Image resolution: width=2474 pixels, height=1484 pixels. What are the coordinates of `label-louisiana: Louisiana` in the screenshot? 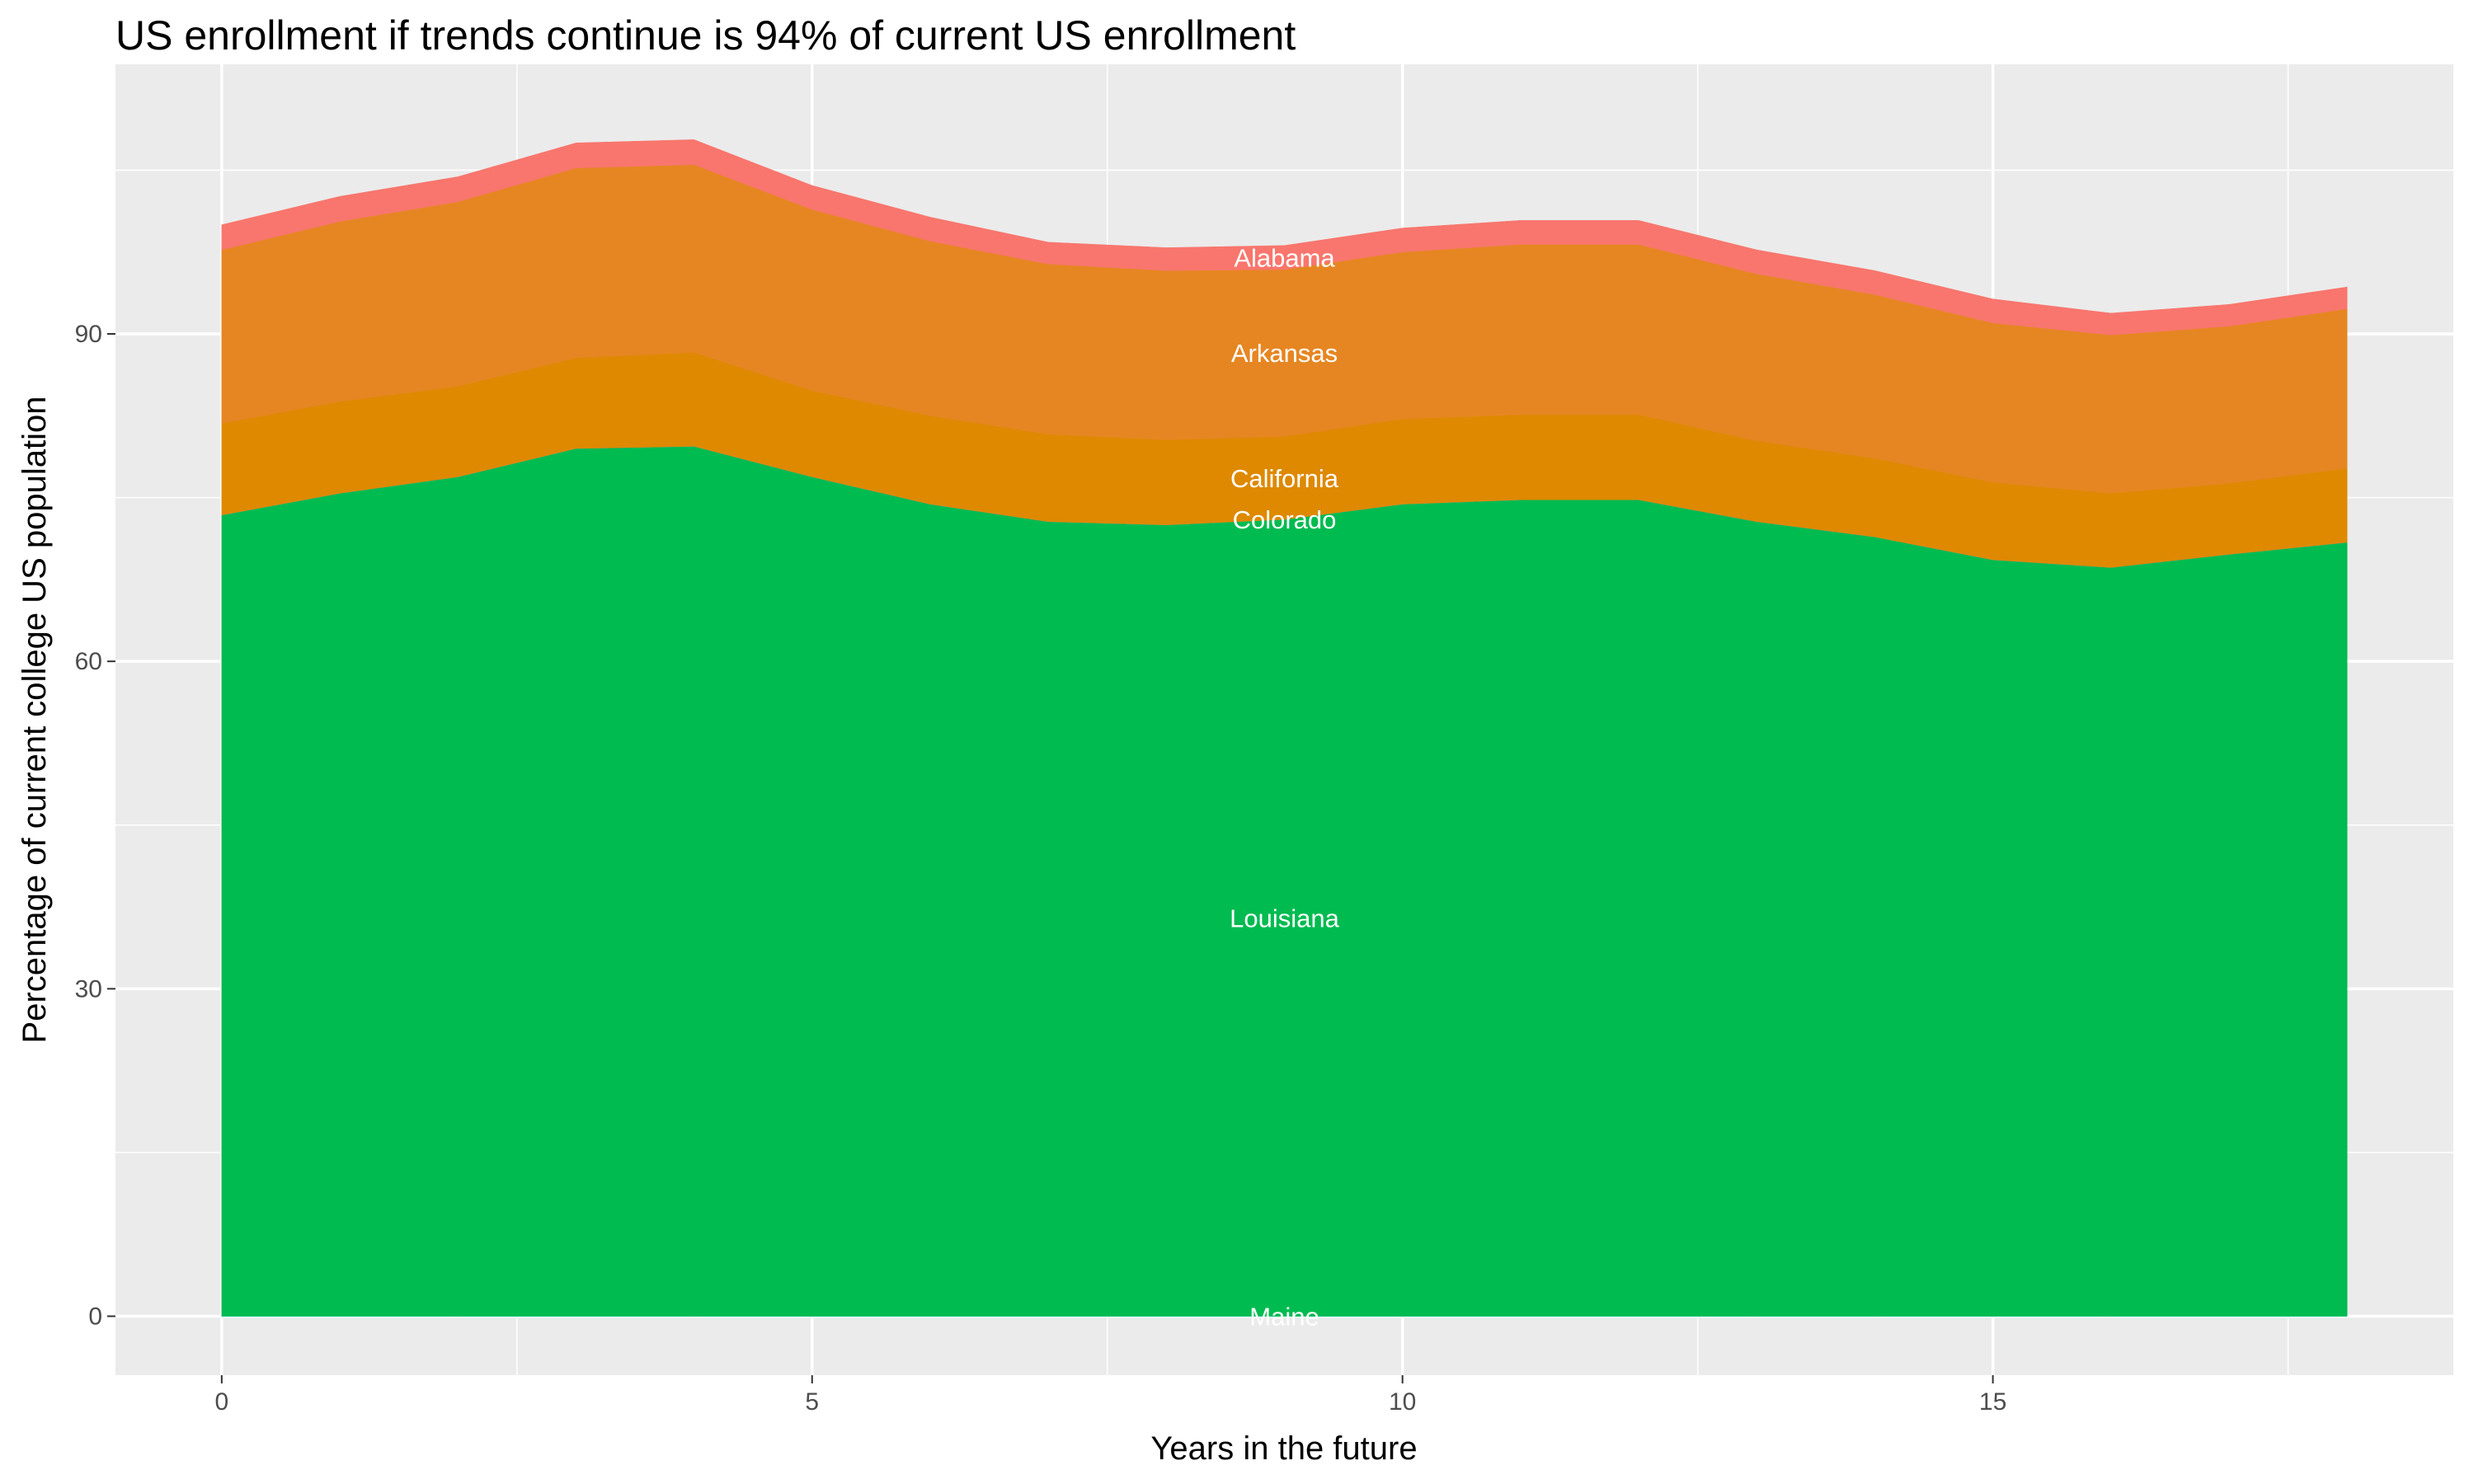 It's located at (1284, 918).